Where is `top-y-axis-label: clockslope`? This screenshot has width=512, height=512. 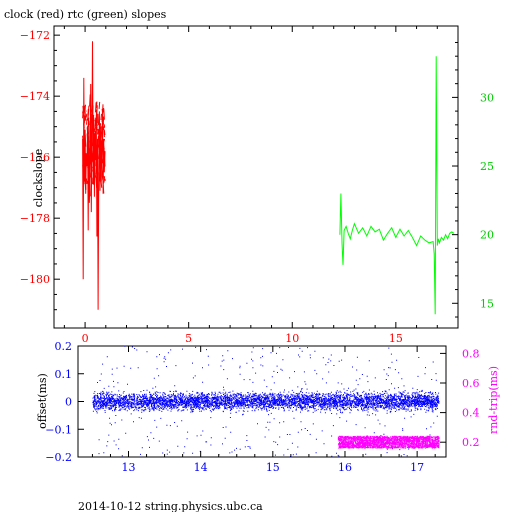
top-y-axis-label: clockslope is located at coordinates (38, 178).